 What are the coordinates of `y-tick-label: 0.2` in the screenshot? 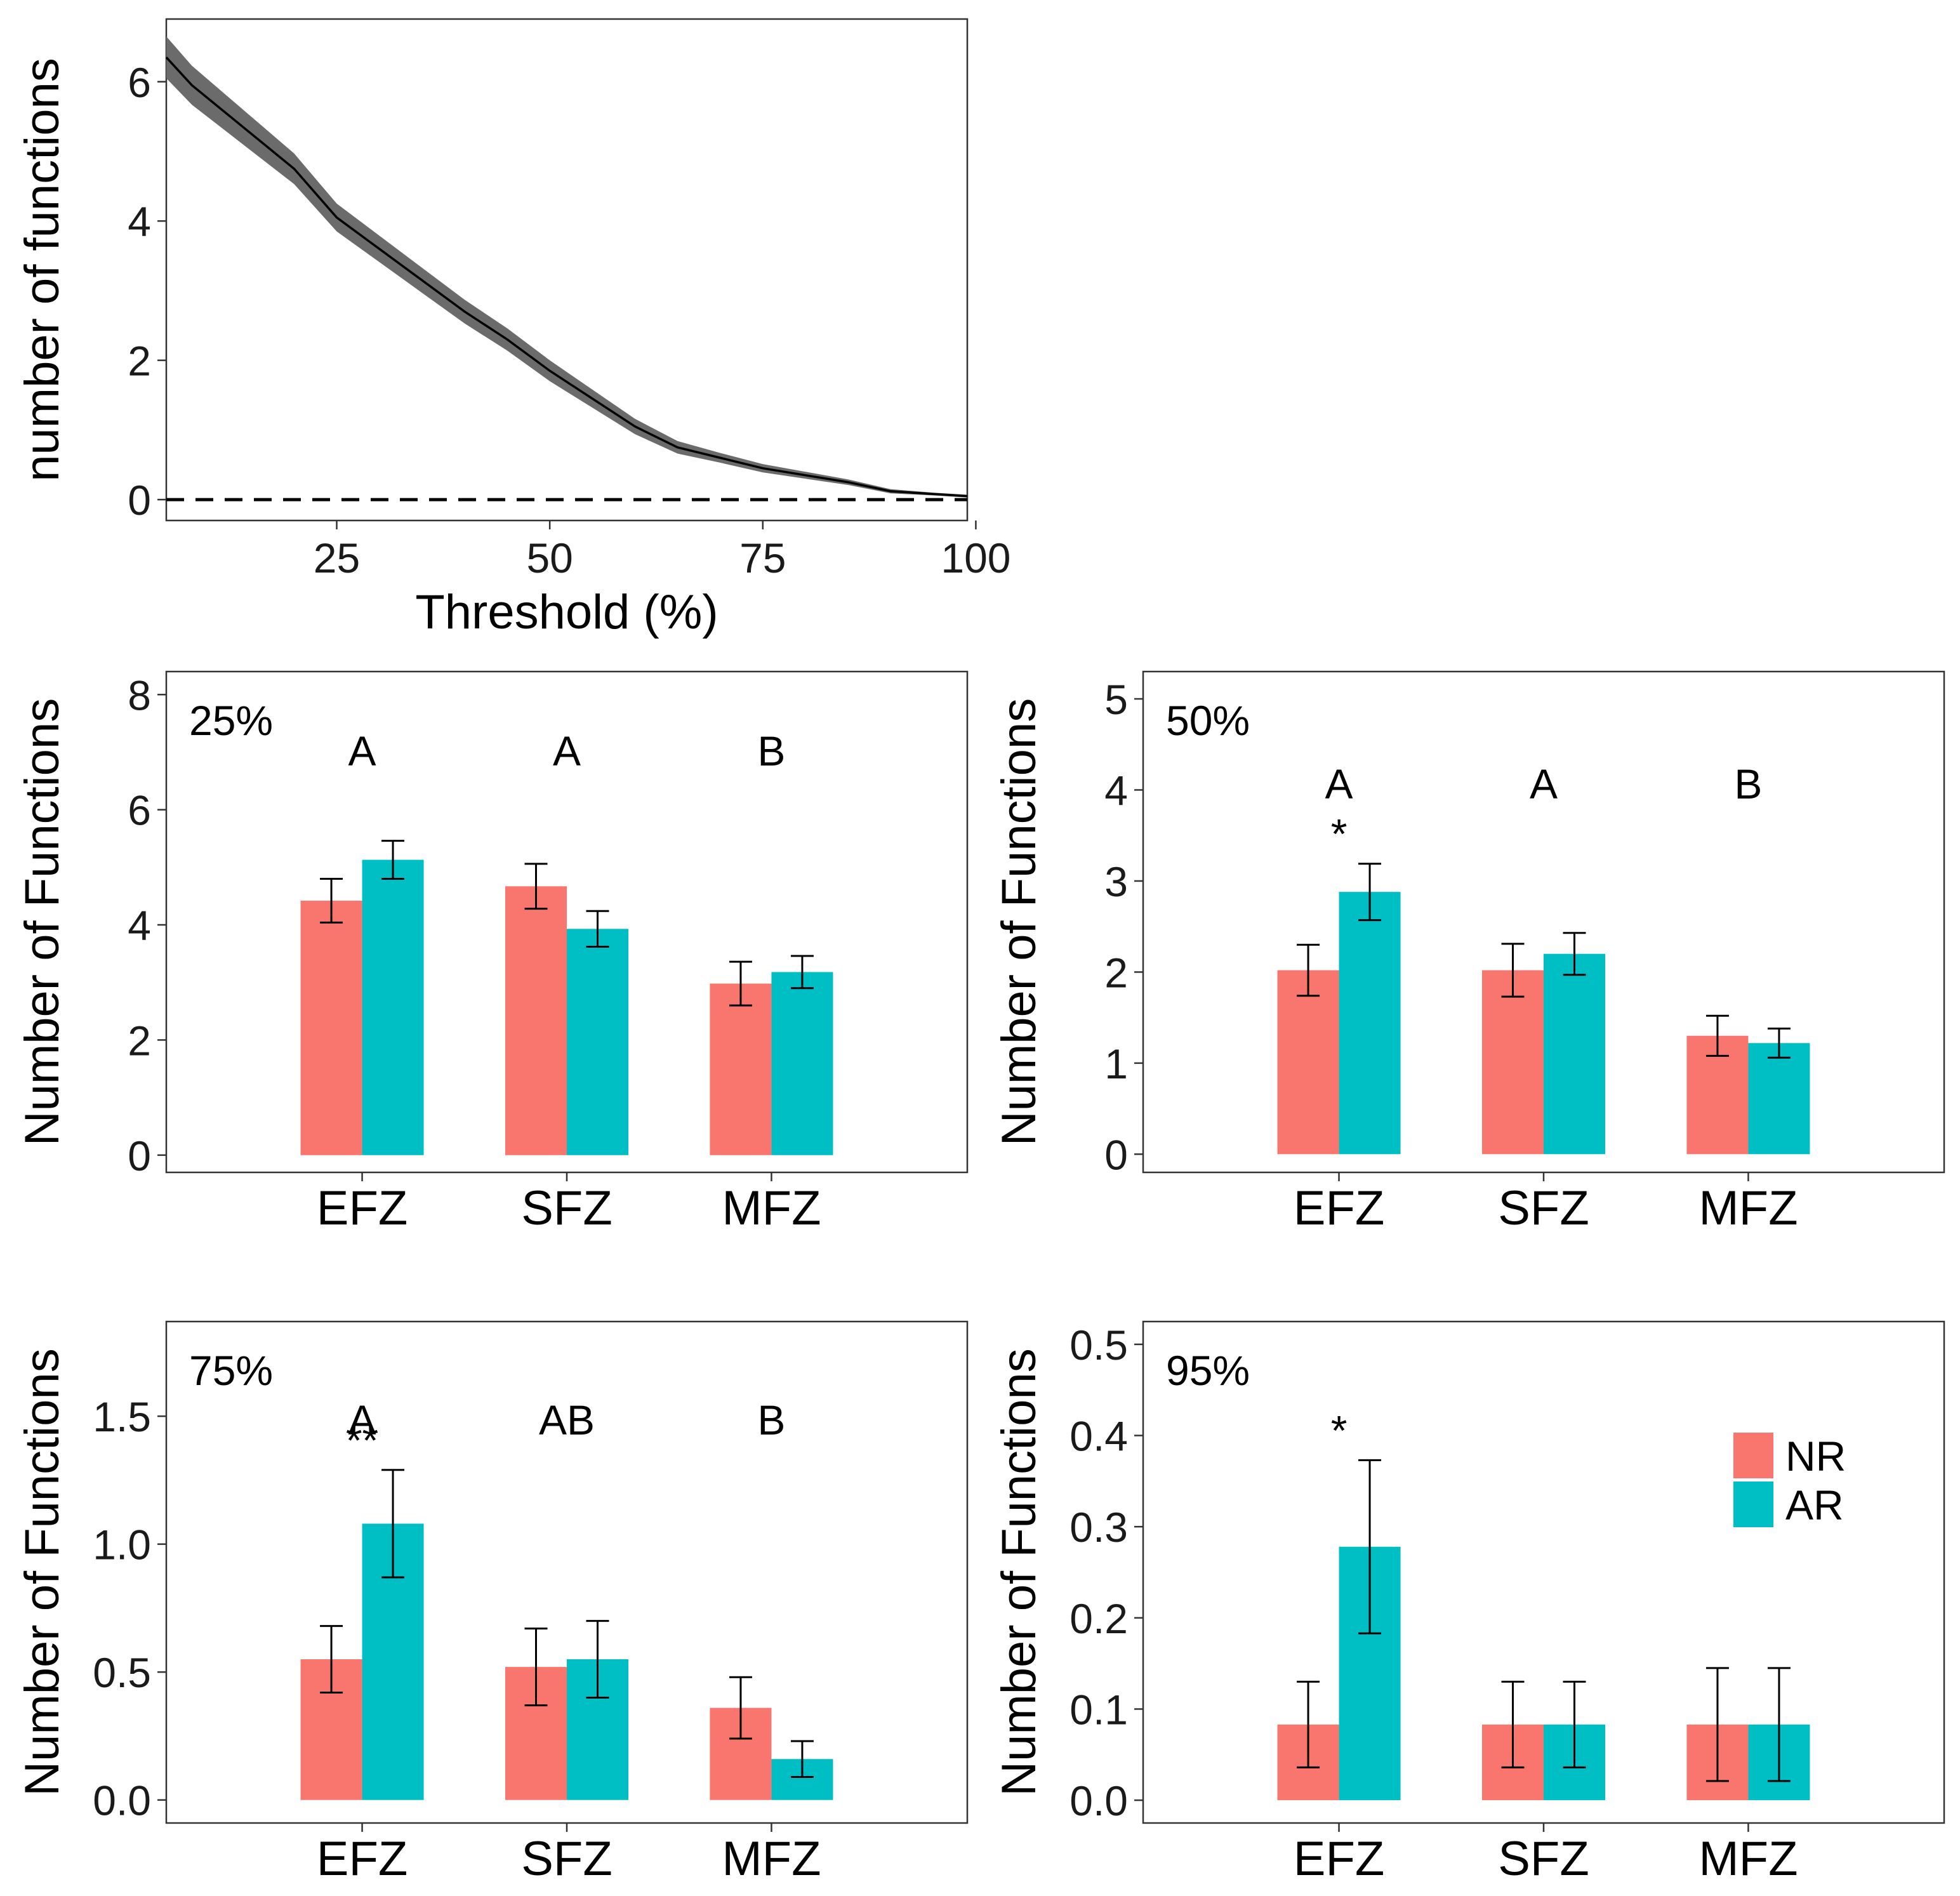 It's located at (1098, 1619).